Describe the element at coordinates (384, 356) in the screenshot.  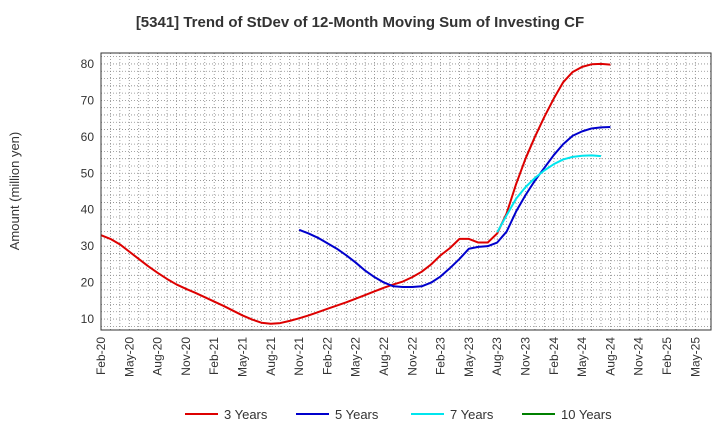
I see `x-tick-label: Aug-22` at that location.